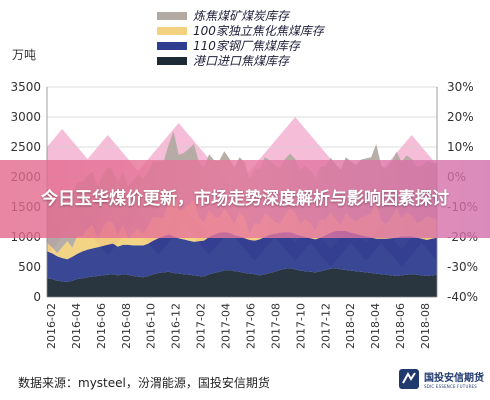  What do you see at coordinates (37, 297) in the screenshot?
I see `left-tick-label: 0` at bounding box center [37, 297].